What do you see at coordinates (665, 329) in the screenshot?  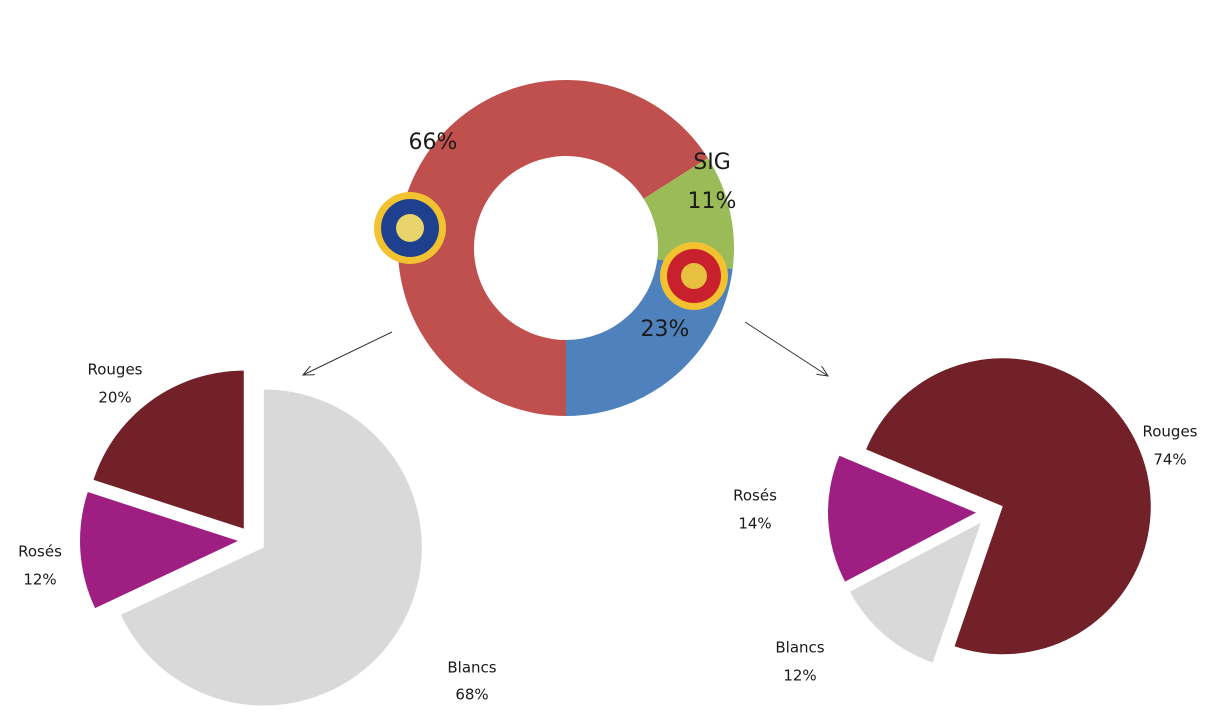 I see `value-label: 23%` at bounding box center [665, 329].